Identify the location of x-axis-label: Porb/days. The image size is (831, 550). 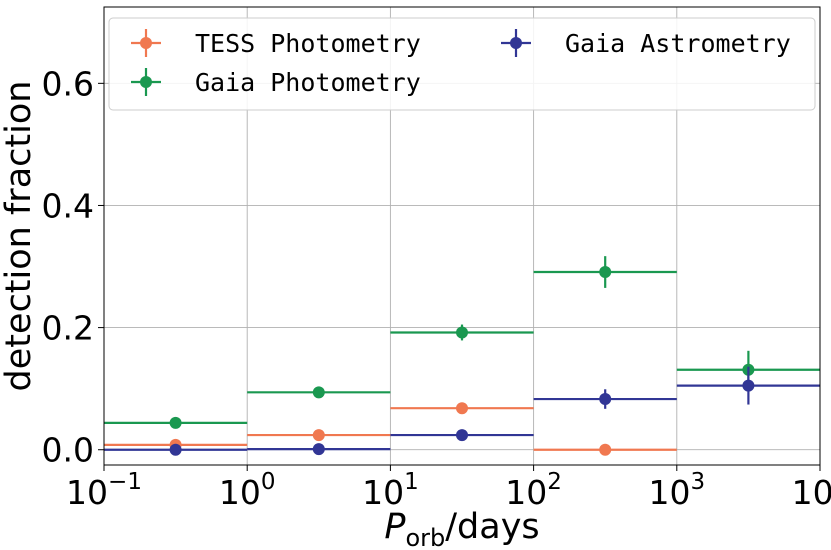
(461, 528).